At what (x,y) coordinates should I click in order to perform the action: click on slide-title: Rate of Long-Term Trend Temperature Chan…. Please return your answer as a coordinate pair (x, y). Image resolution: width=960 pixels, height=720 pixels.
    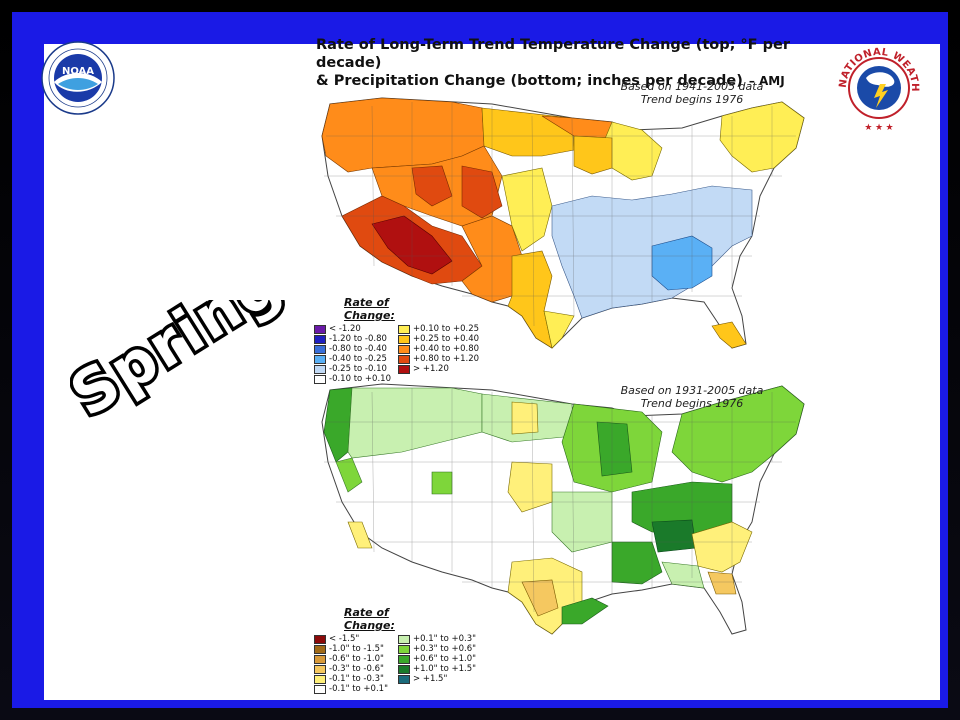
    Looking at the image, I should click on (576, 63).